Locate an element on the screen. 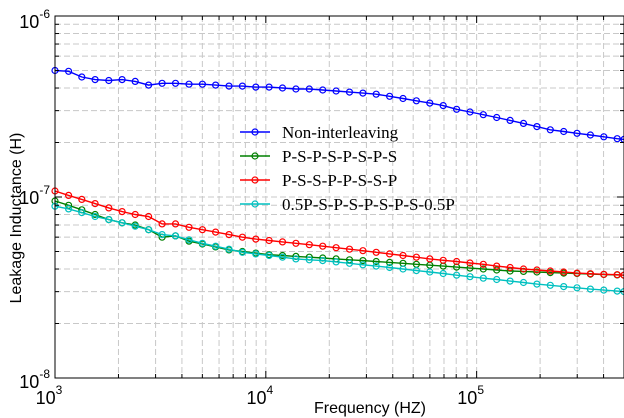 The image size is (624, 418). x-tick-label: 104 is located at coordinates (259, 395).